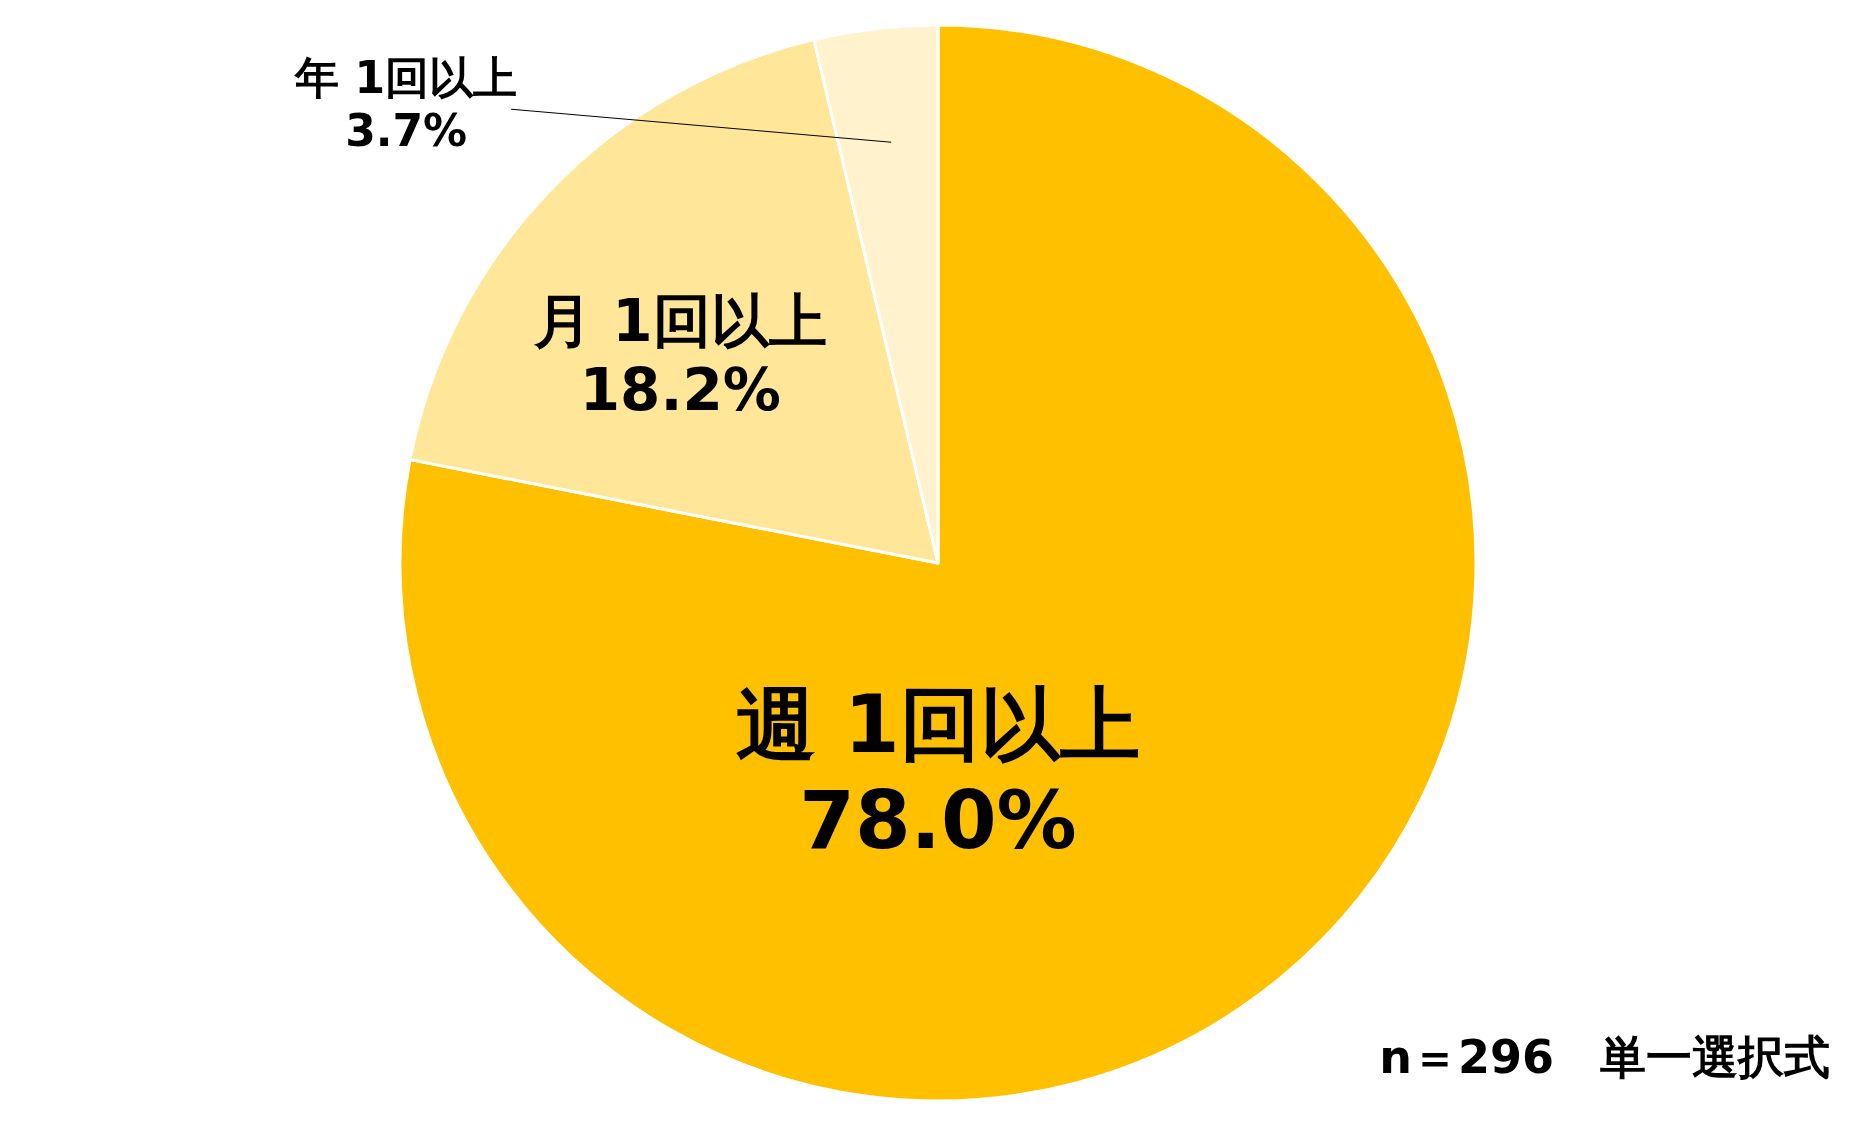  I want to click on data-label: 78.0%, so click(938, 821).